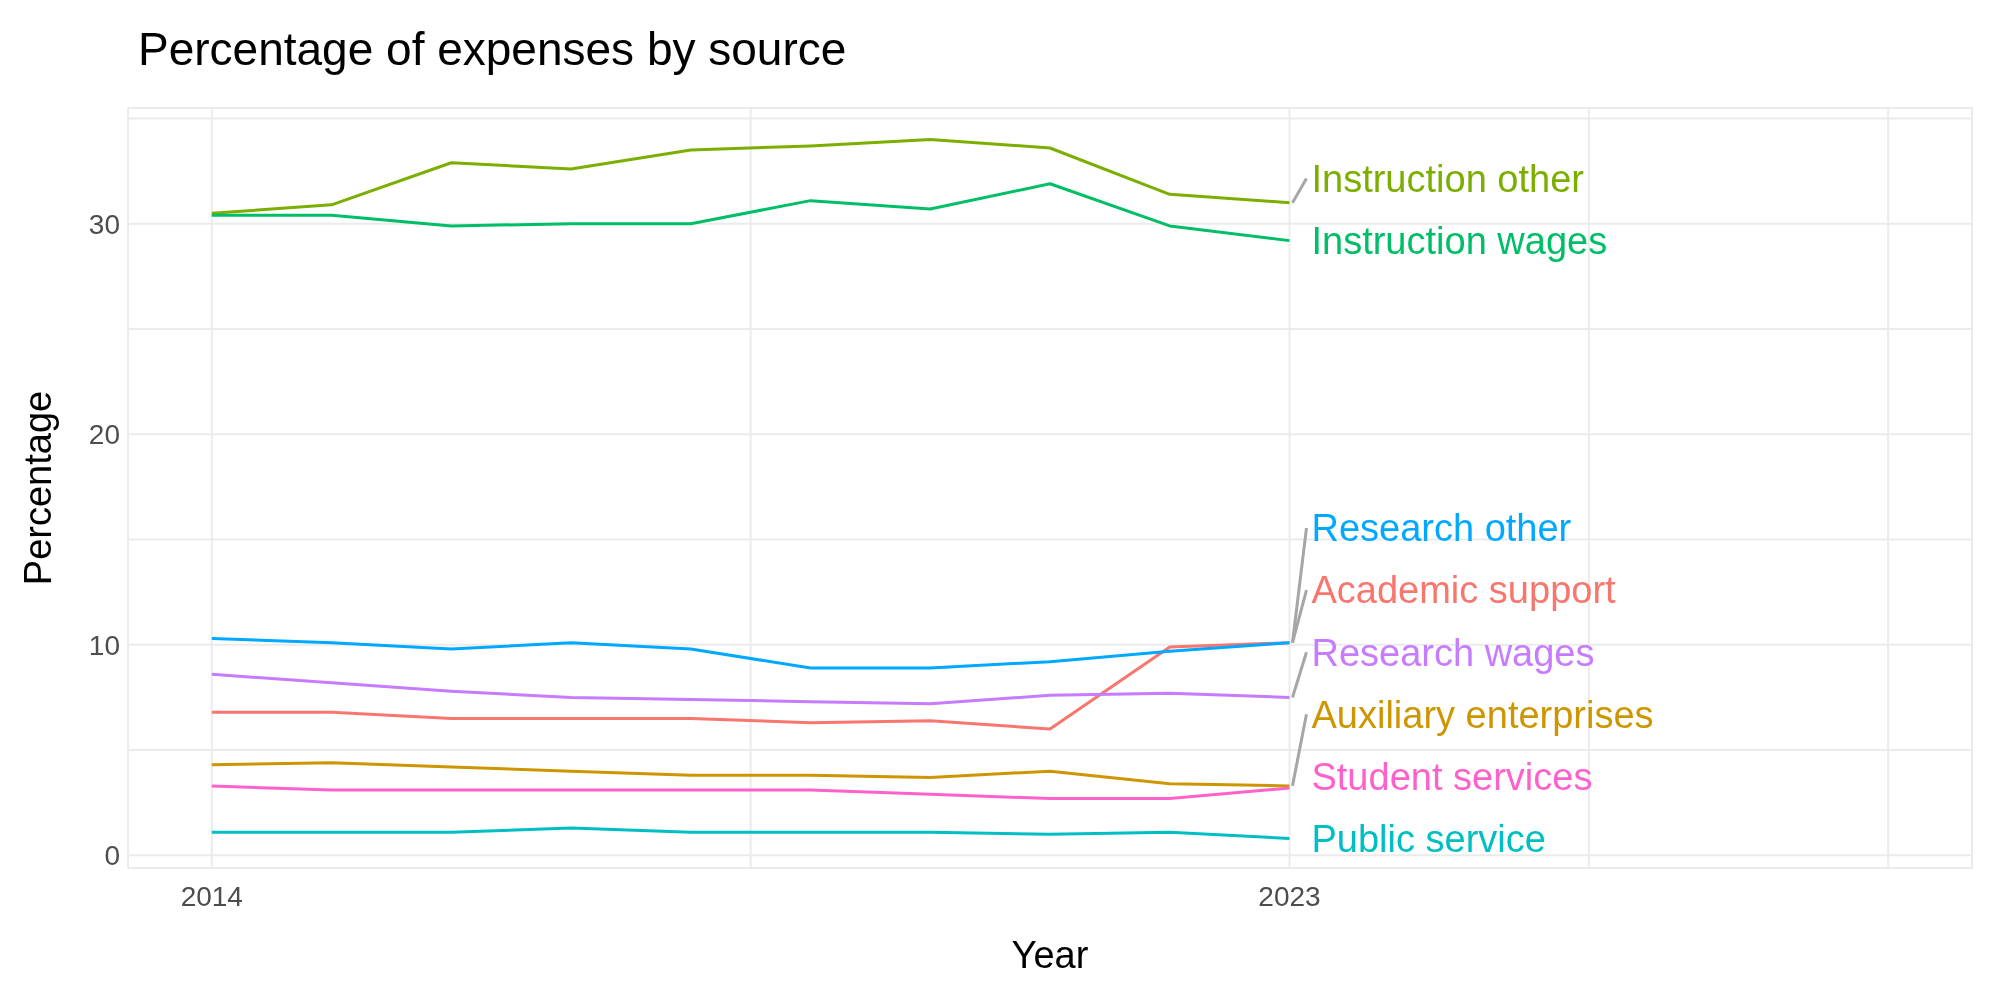 The height and width of the screenshot is (1000, 2000). I want to click on x-tick-label: 2014, so click(211, 896).